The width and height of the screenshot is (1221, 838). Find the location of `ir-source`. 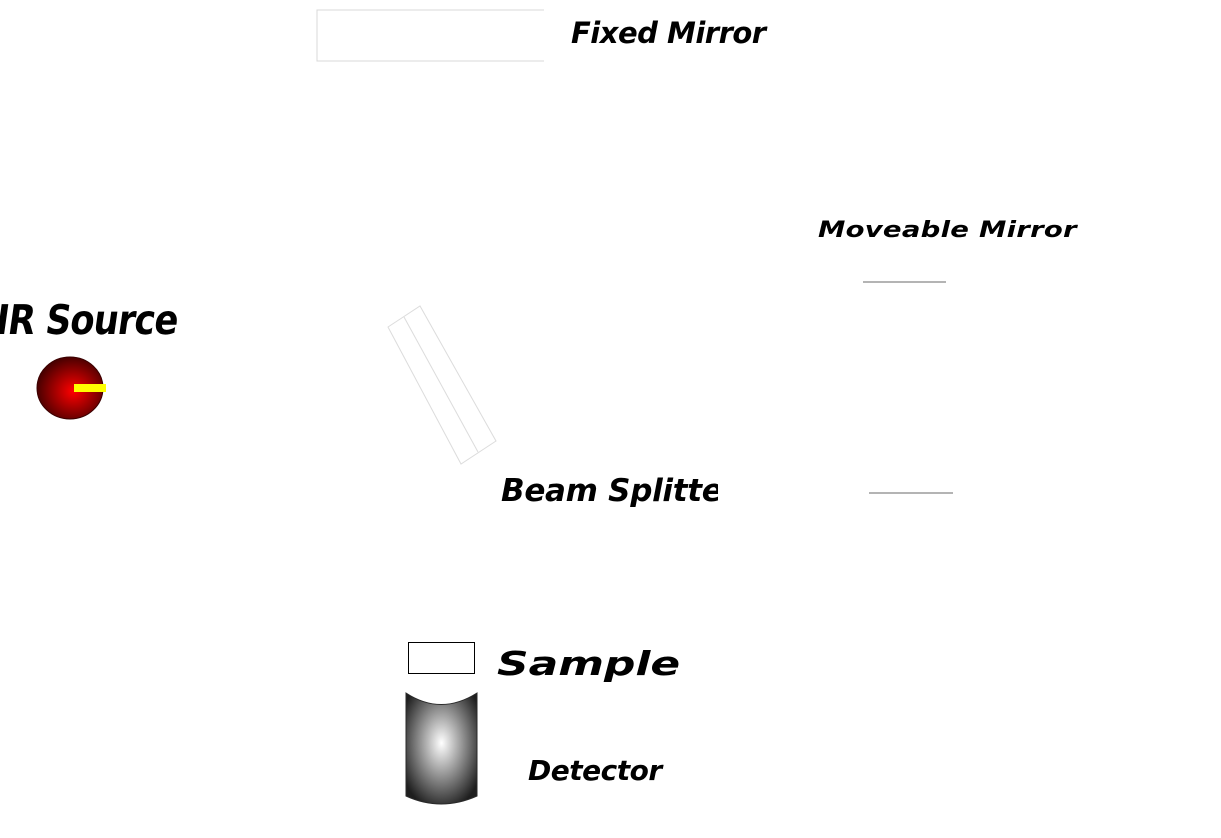

ir-source is located at coordinates (71, 388).